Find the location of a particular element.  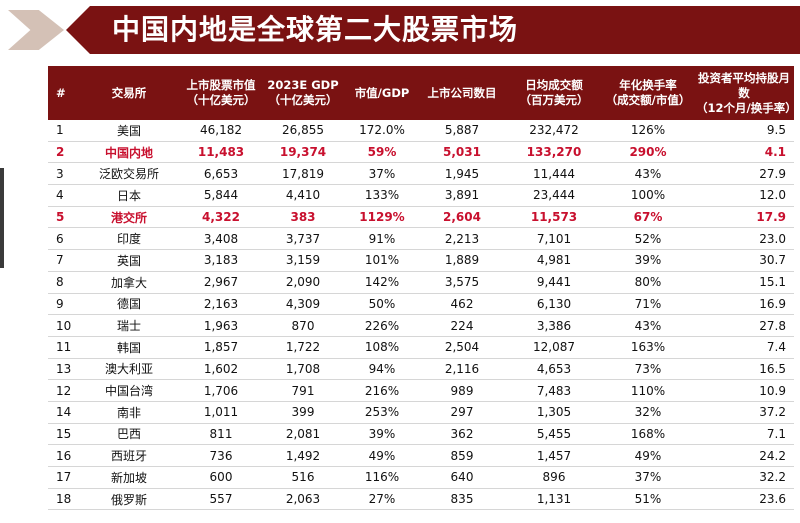

cell-daily-turnover: 6,130 is located at coordinates (554, 304).